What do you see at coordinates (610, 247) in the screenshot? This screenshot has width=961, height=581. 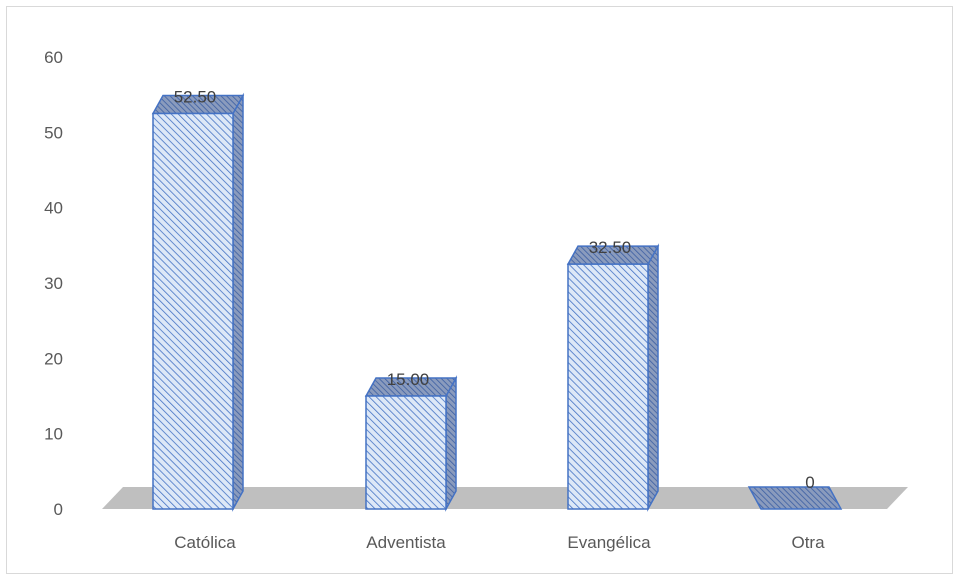 I see `data-label: 32.50` at bounding box center [610, 247].